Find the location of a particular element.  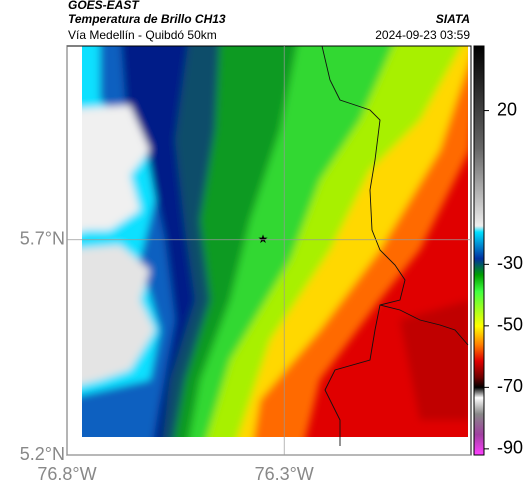

colorbar-tick-label: -70 is located at coordinates (510, 386).